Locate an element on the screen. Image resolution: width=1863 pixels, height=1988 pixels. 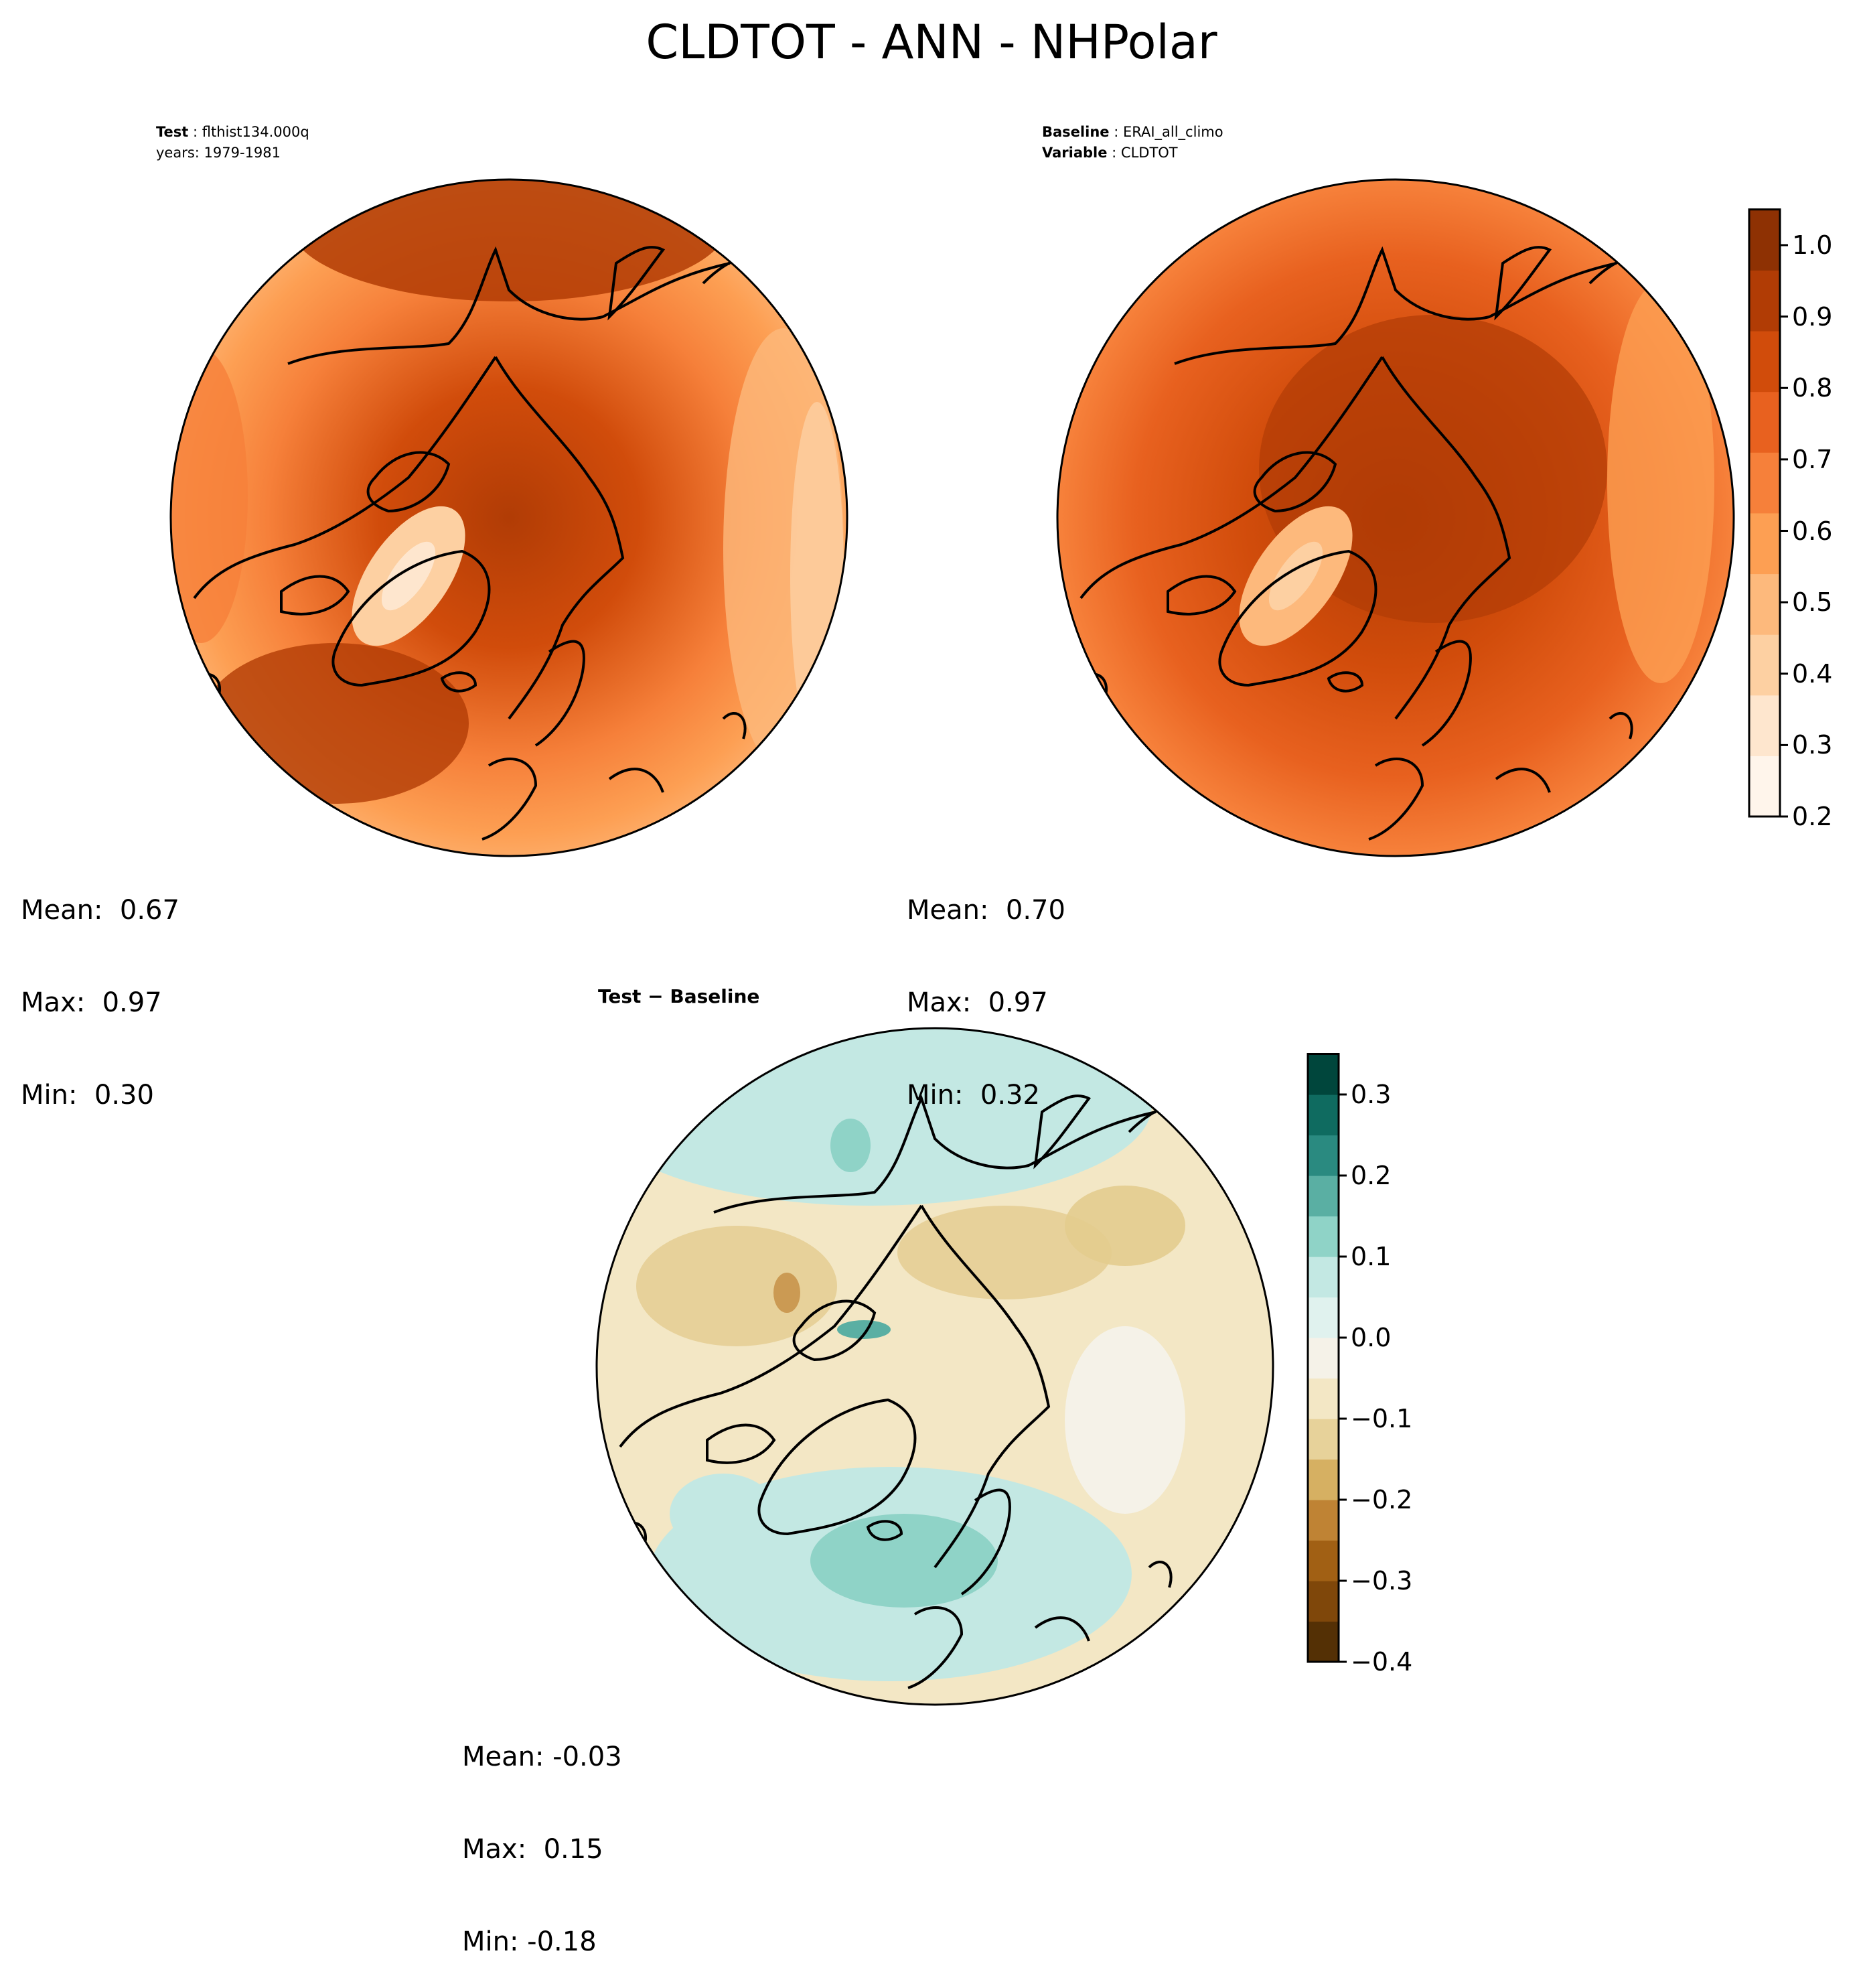
baseline-label: Baseline : ERAI_all_climo is located at coordinates (1132, 132).